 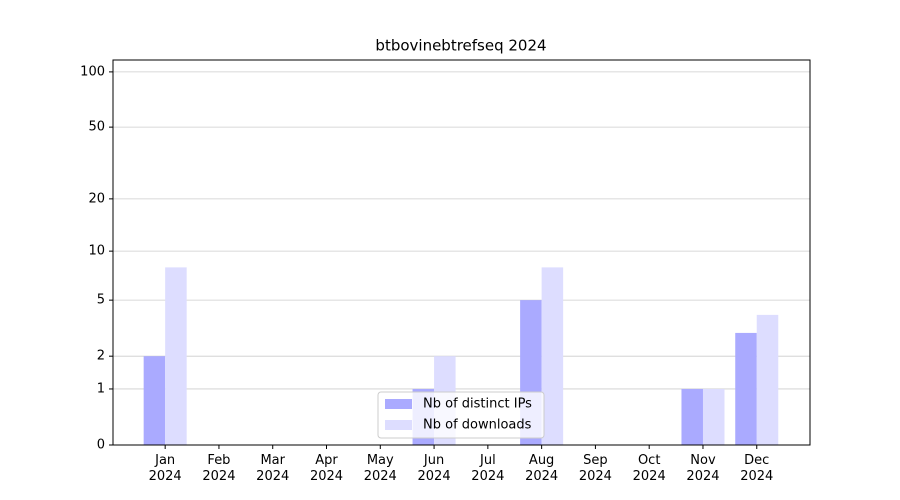 I want to click on x-tick-label: Jul 2024, so click(x=488, y=468).